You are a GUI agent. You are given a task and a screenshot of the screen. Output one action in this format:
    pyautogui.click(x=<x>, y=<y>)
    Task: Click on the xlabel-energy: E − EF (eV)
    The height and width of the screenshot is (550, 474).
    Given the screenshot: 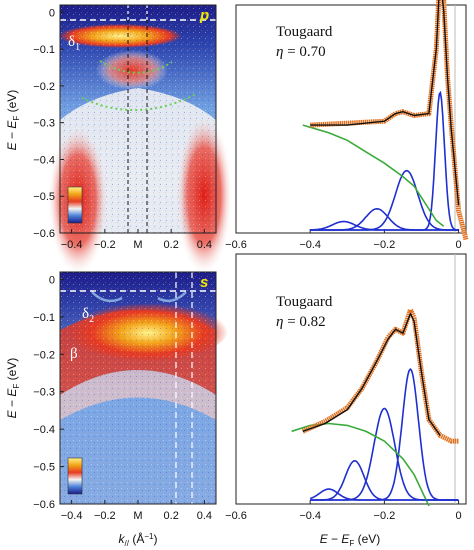 What is the action you would take?
    pyautogui.click(x=350, y=540)
    